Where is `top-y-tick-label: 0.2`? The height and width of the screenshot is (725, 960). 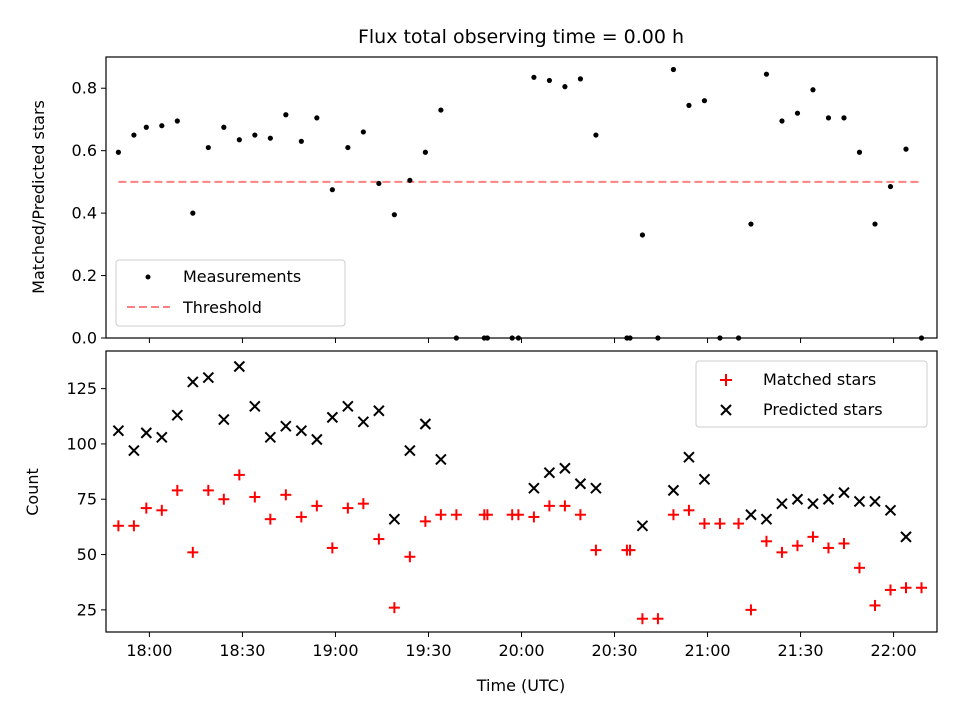
top-y-tick-label: 0.2 is located at coordinates (84, 275).